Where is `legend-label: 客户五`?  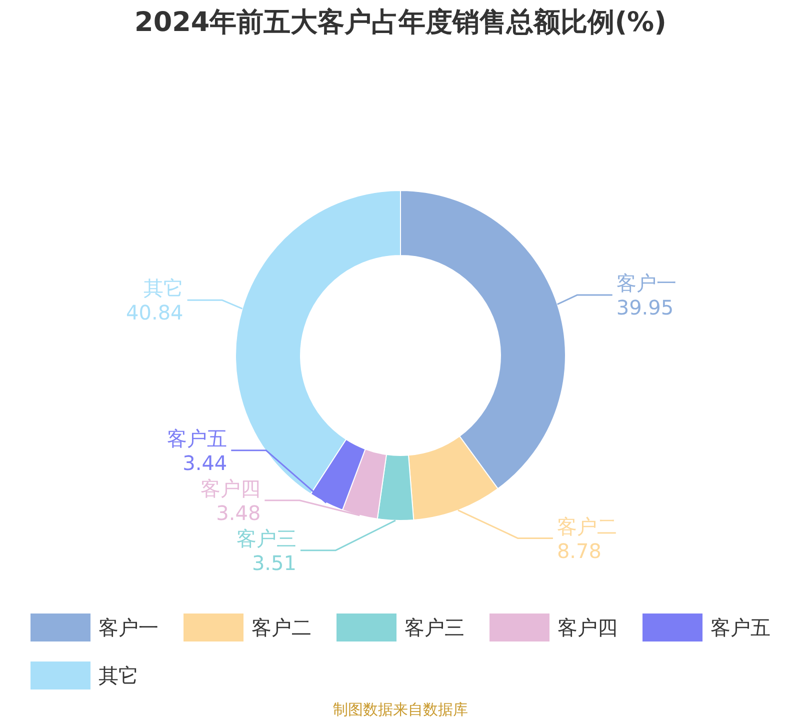 legend-label: 客户五 is located at coordinates (740, 628).